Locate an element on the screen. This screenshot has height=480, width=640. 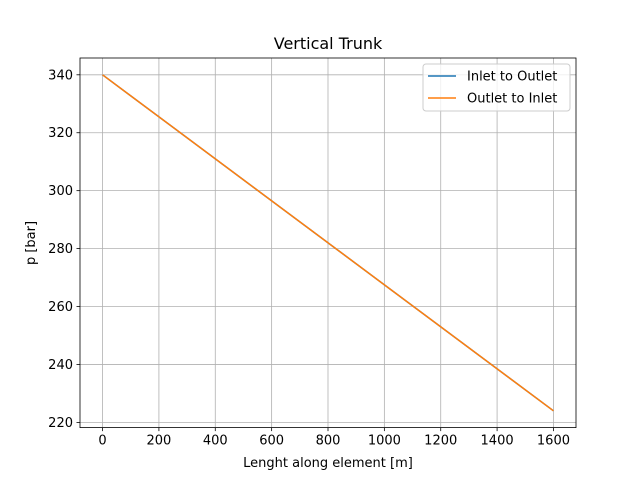
y-tick-label: 340 is located at coordinates (60, 75).